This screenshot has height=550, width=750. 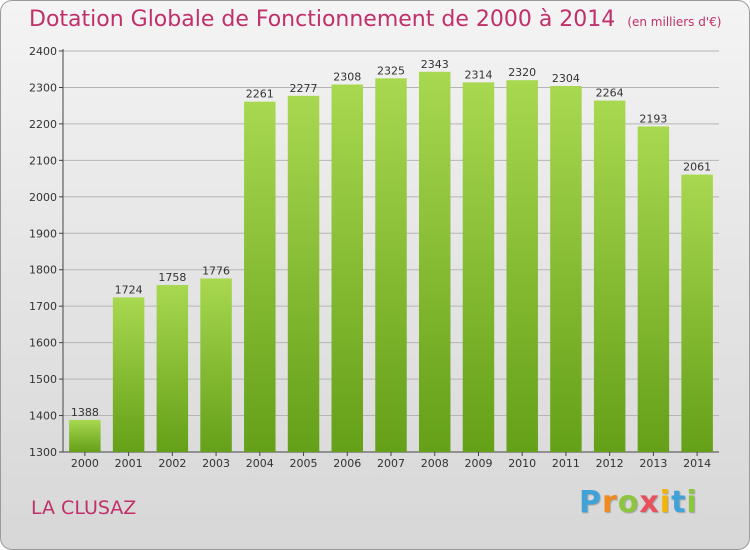 I want to click on data-label: 2308, so click(x=347, y=77).